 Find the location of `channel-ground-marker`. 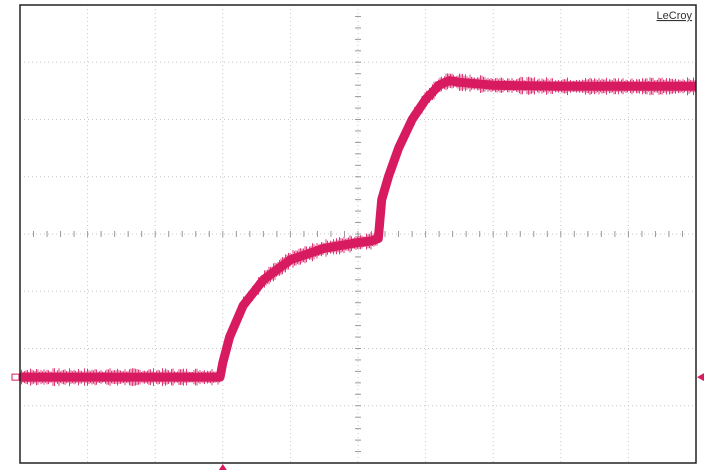

channel-ground-marker is located at coordinates (15, 377).